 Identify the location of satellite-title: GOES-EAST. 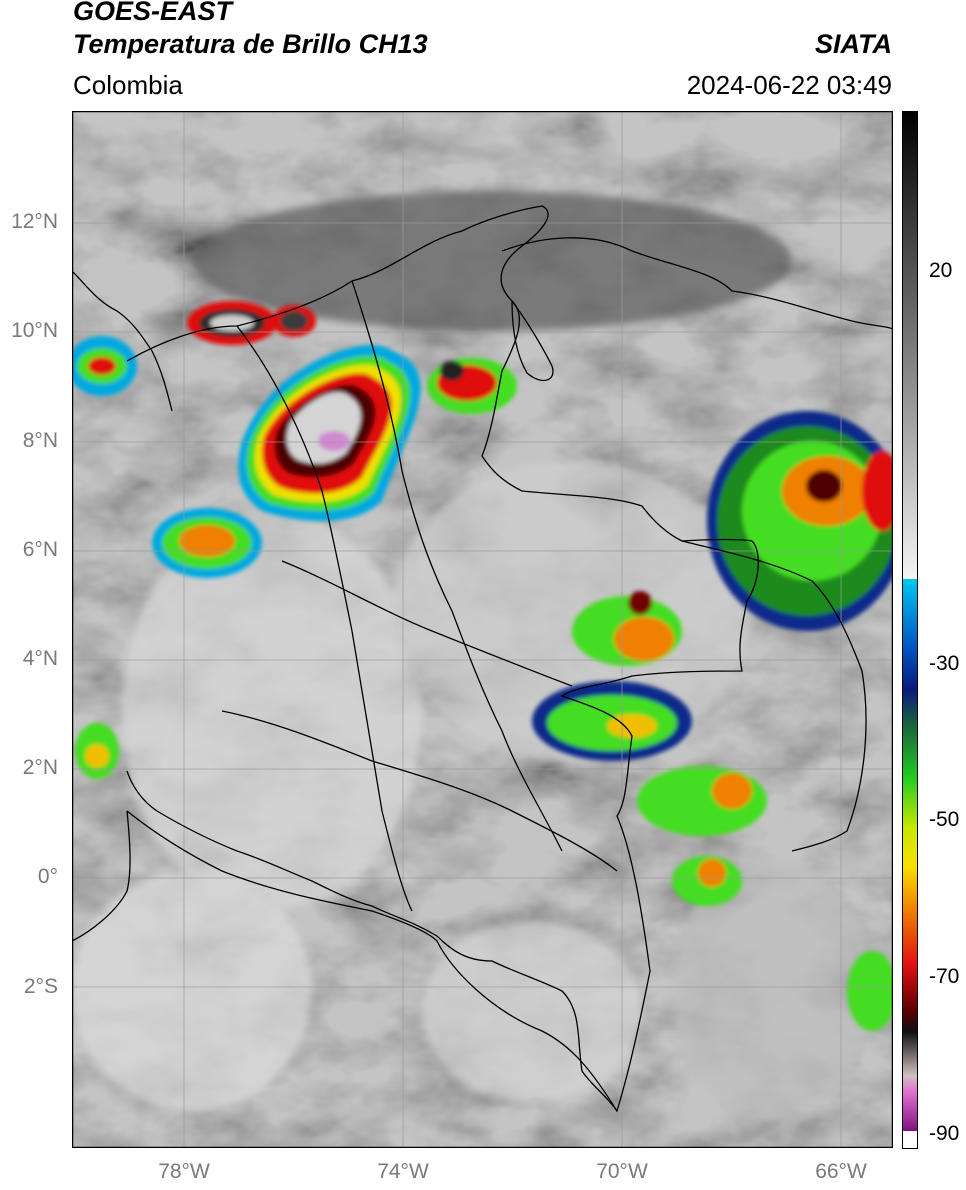
(153, 13).